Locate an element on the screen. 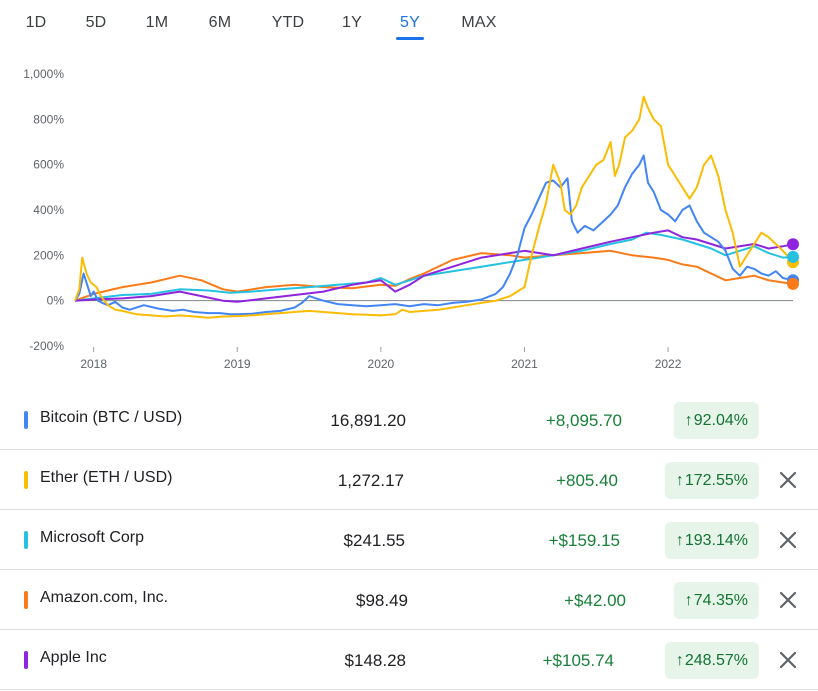  x-tick-label: 2020 is located at coordinates (381, 364).